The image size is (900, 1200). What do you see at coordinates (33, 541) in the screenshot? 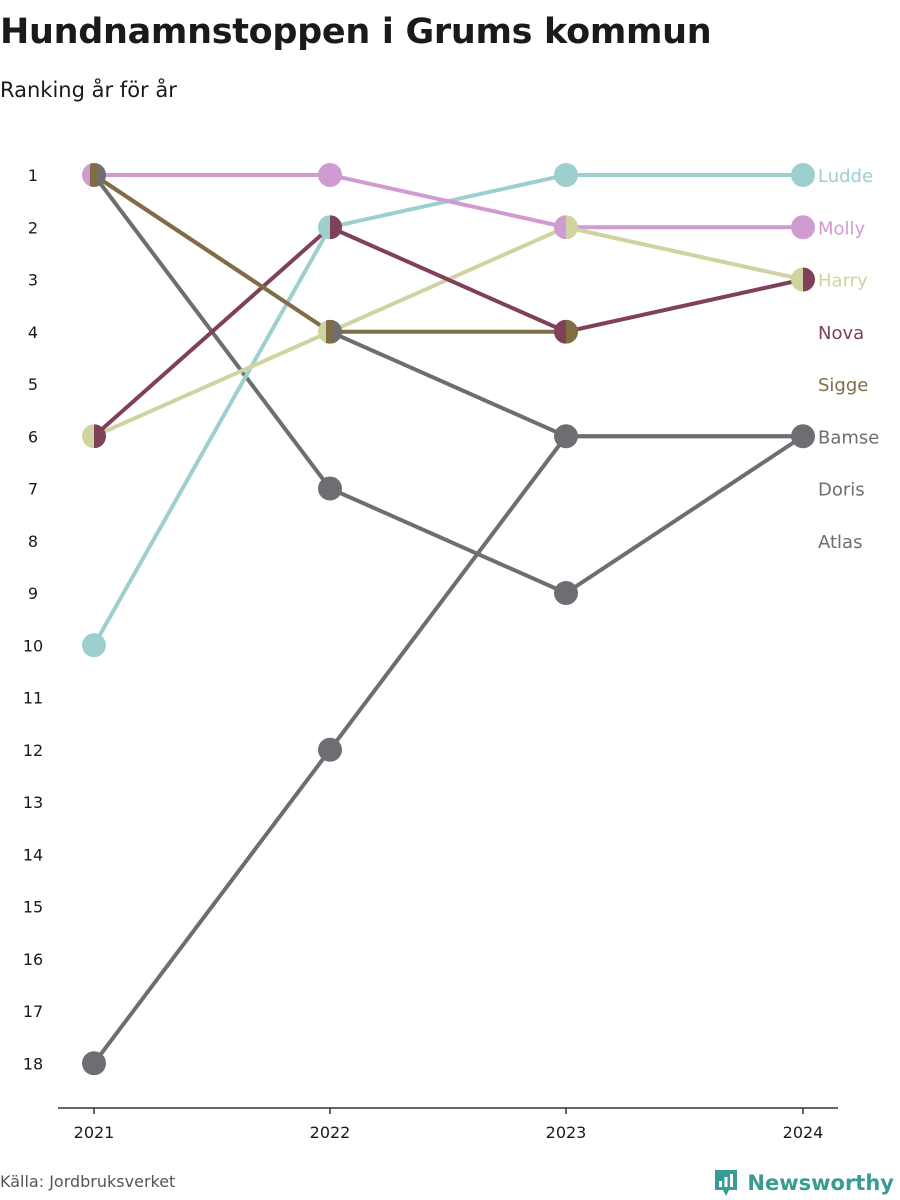
I see `y-tick-label: 8` at bounding box center [33, 541].